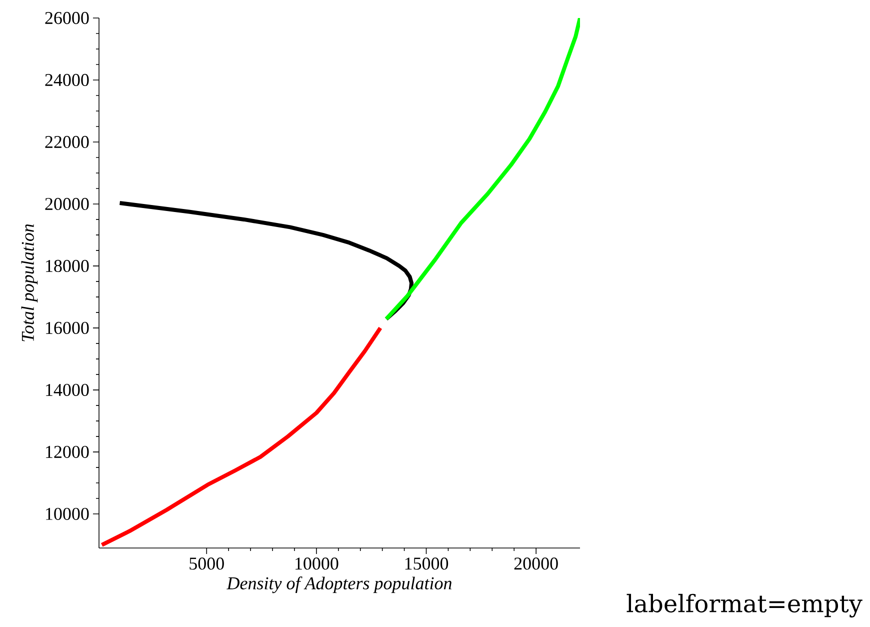 The width and height of the screenshot is (870, 627). Describe the element at coordinates (67, 328) in the screenshot. I see `y-tick-label: 16000` at that location.